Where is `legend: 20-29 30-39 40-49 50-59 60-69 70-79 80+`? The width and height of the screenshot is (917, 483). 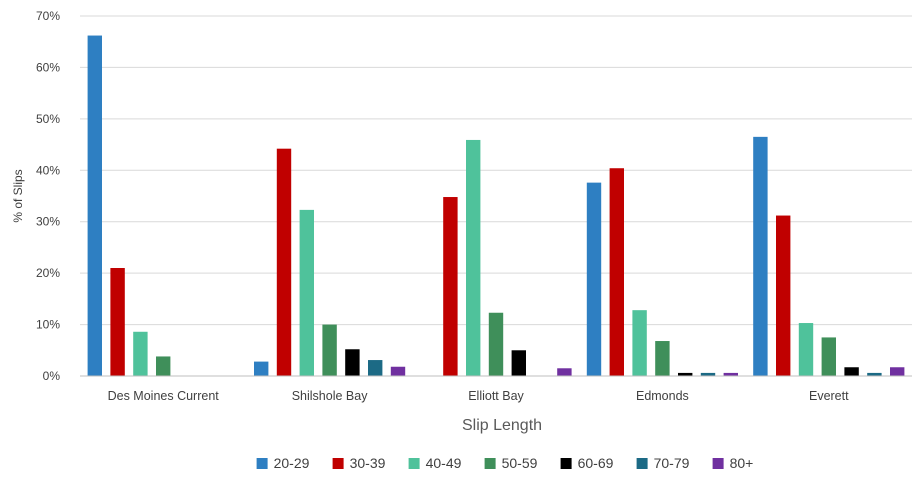 legend: 20-29 30-39 40-49 50-59 60-69 70-79 80+ is located at coordinates (505, 463).